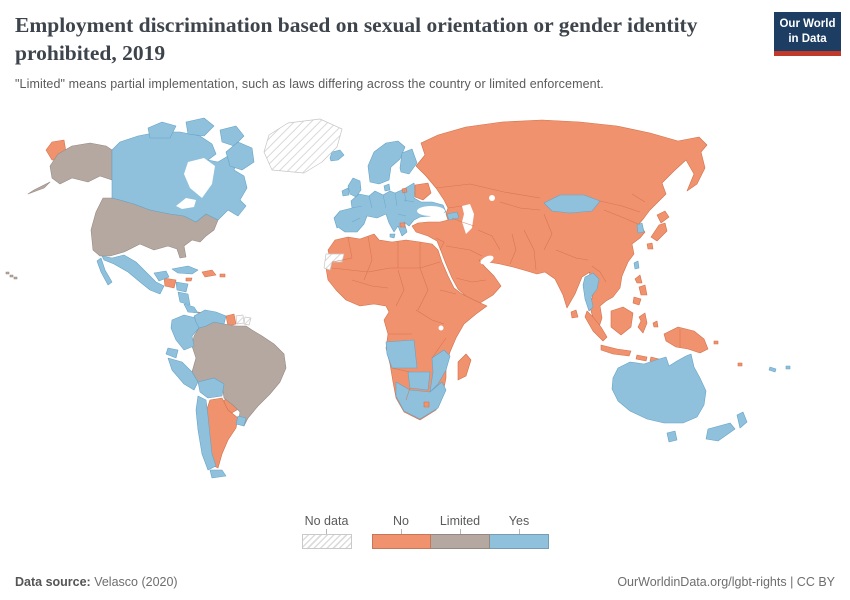 This screenshot has height=600, width=850. I want to click on country-sicily, so click(392, 236).